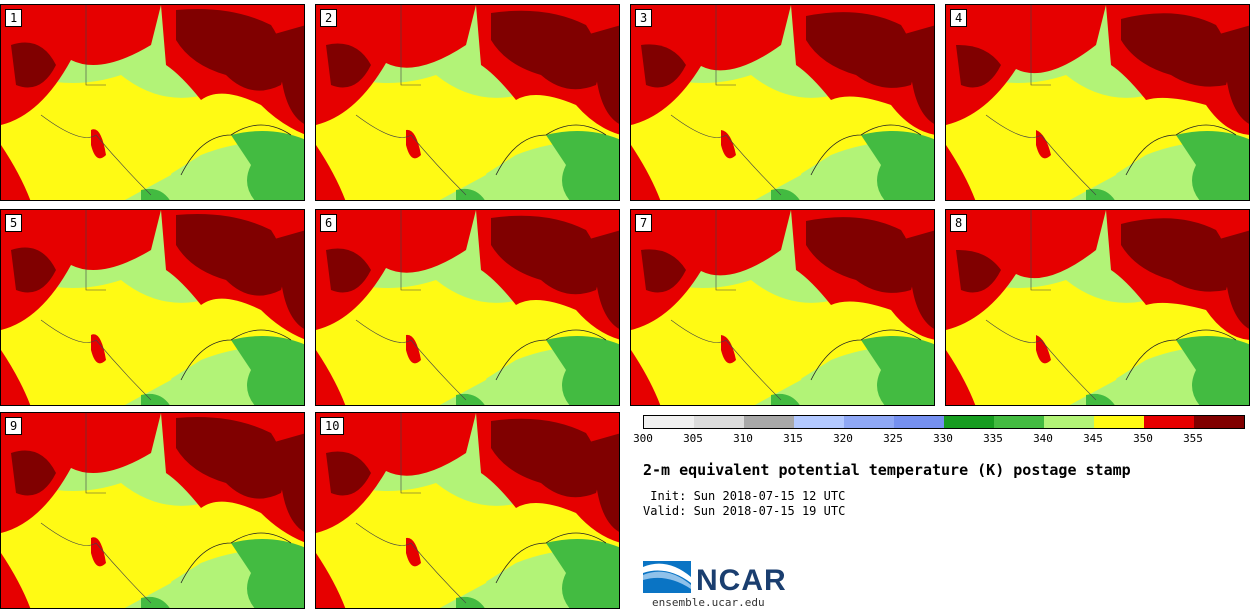 The width and height of the screenshot is (1260, 610). I want to click on panel-number: 3, so click(644, 18).